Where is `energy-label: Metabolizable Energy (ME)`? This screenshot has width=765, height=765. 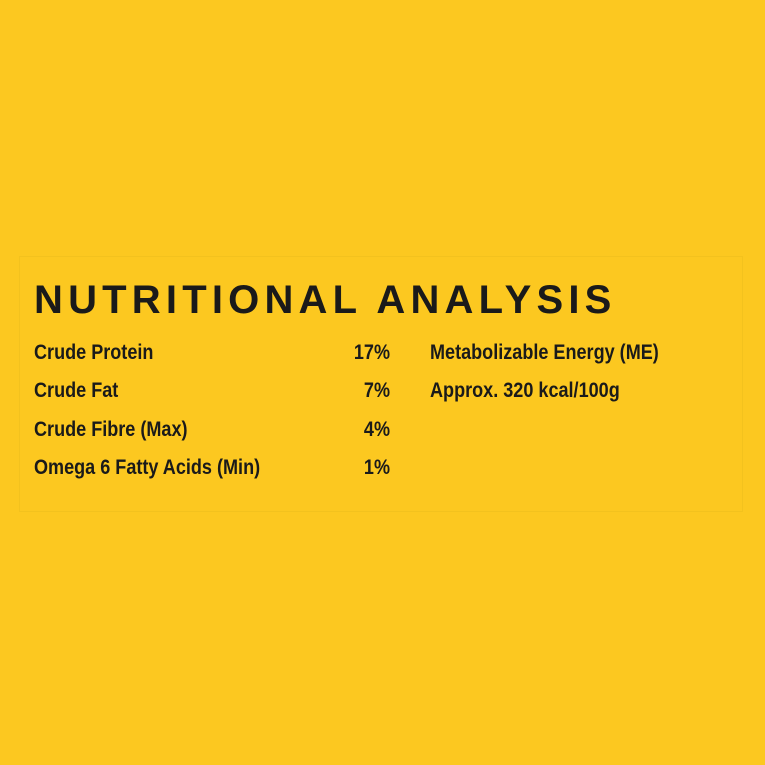 energy-label: Metabolizable Energy (ME) is located at coordinates (544, 352).